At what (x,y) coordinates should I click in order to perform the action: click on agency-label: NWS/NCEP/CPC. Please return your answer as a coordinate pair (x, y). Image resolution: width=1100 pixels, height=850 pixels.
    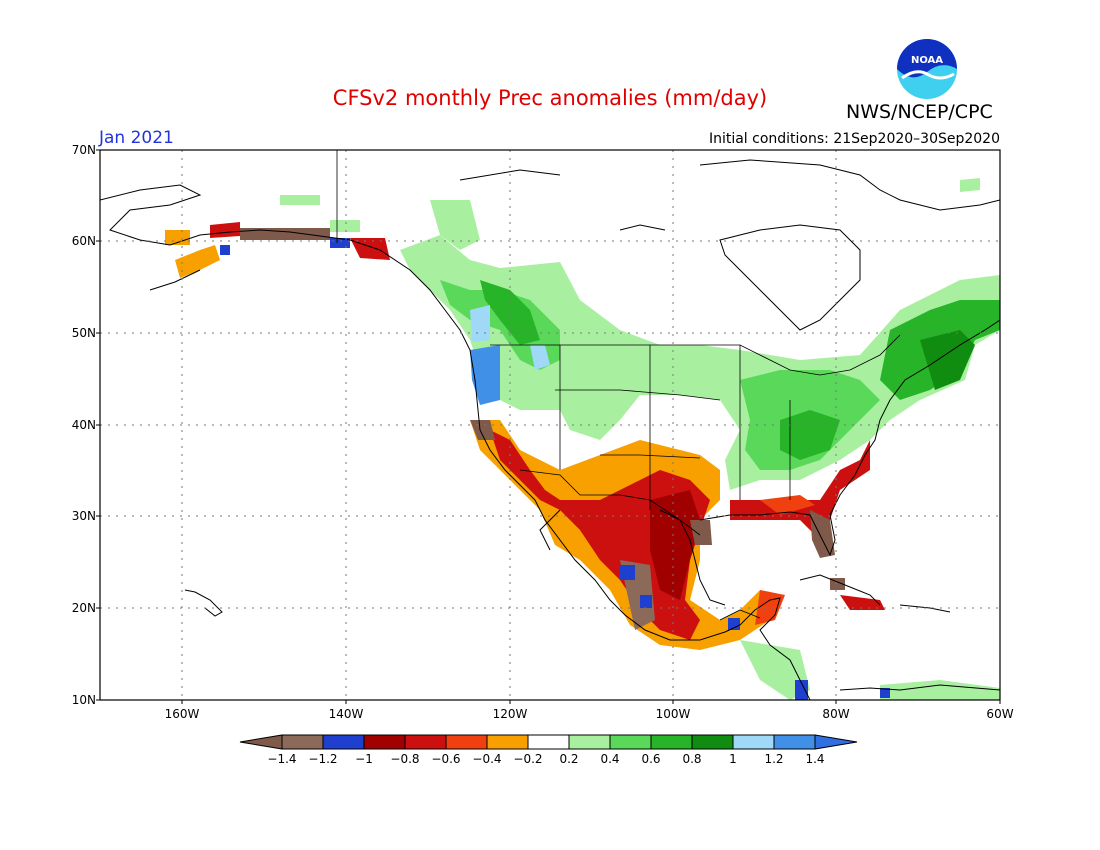
    Looking at the image, I should click on (919, 112).